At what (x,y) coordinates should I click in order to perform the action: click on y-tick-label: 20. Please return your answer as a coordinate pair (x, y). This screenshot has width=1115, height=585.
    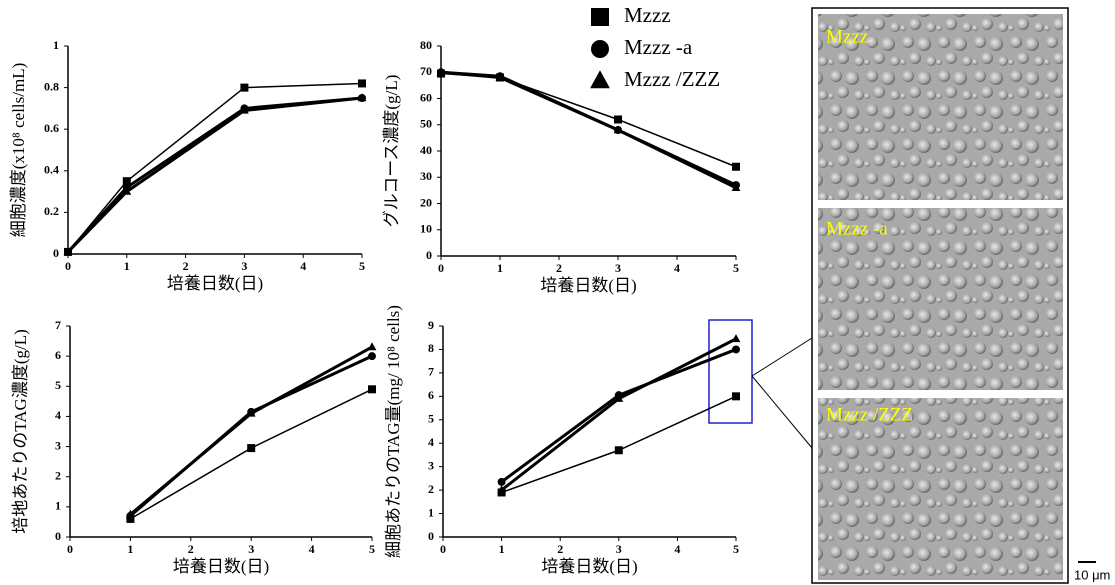
    Looking at the image, I should click on (426, 202).